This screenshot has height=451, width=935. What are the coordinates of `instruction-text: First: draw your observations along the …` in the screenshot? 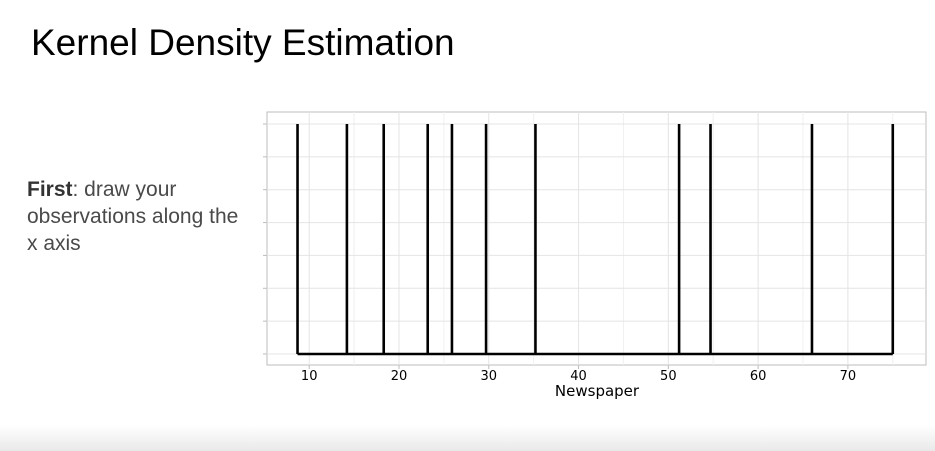 It's located at (137, 216).